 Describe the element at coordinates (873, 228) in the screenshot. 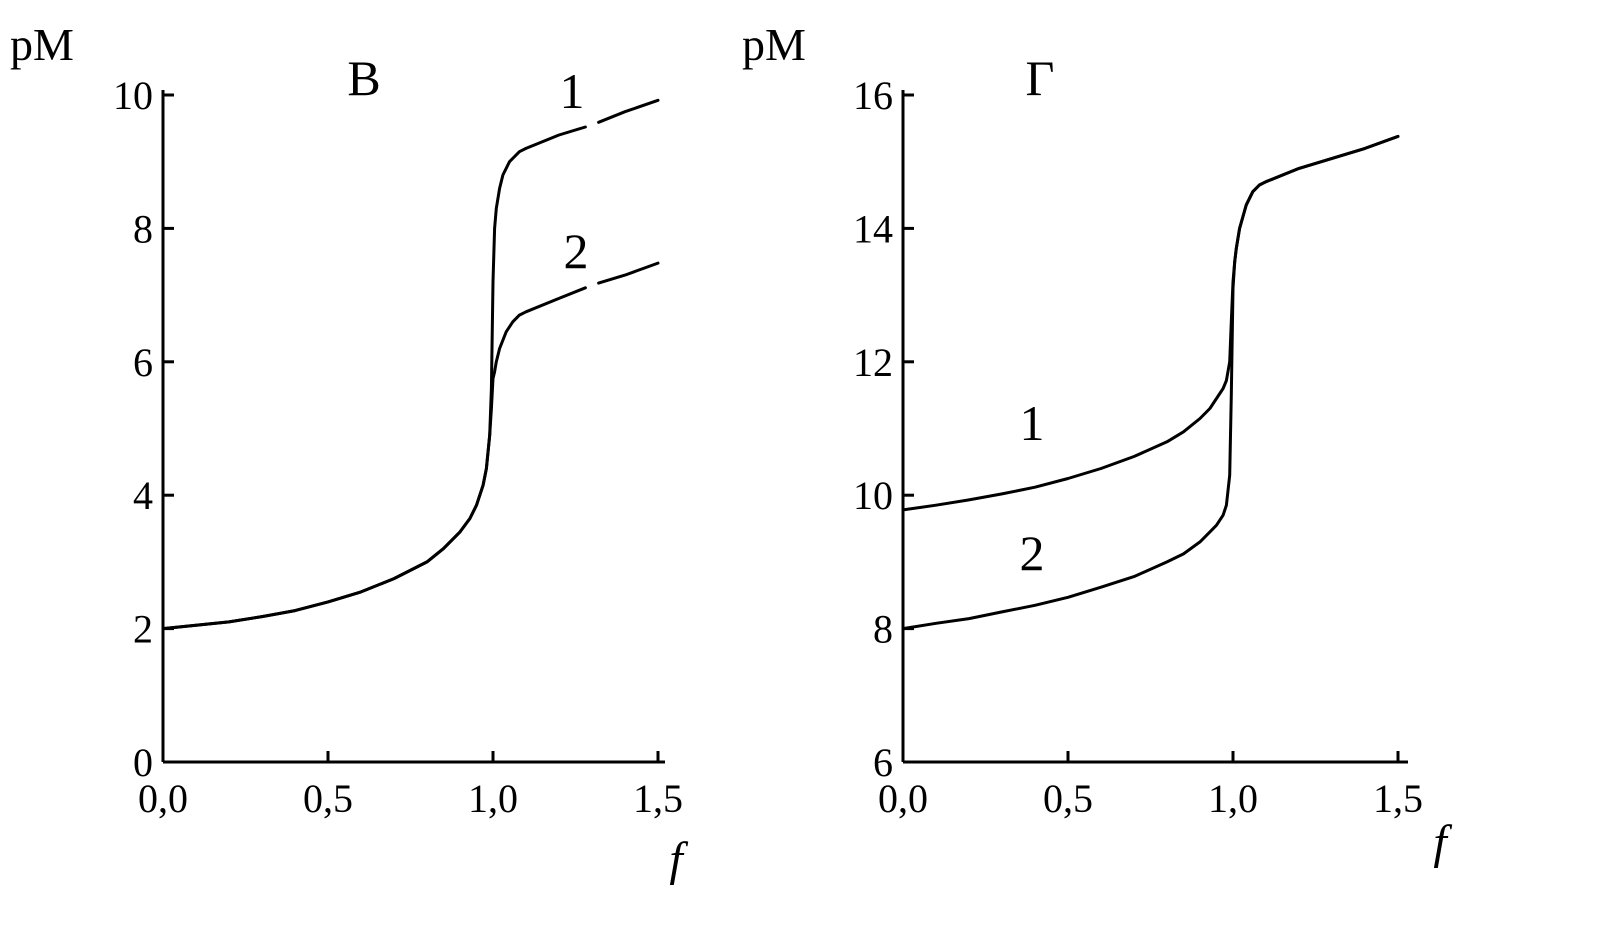

I see `y-tick-label: 14` at that location.